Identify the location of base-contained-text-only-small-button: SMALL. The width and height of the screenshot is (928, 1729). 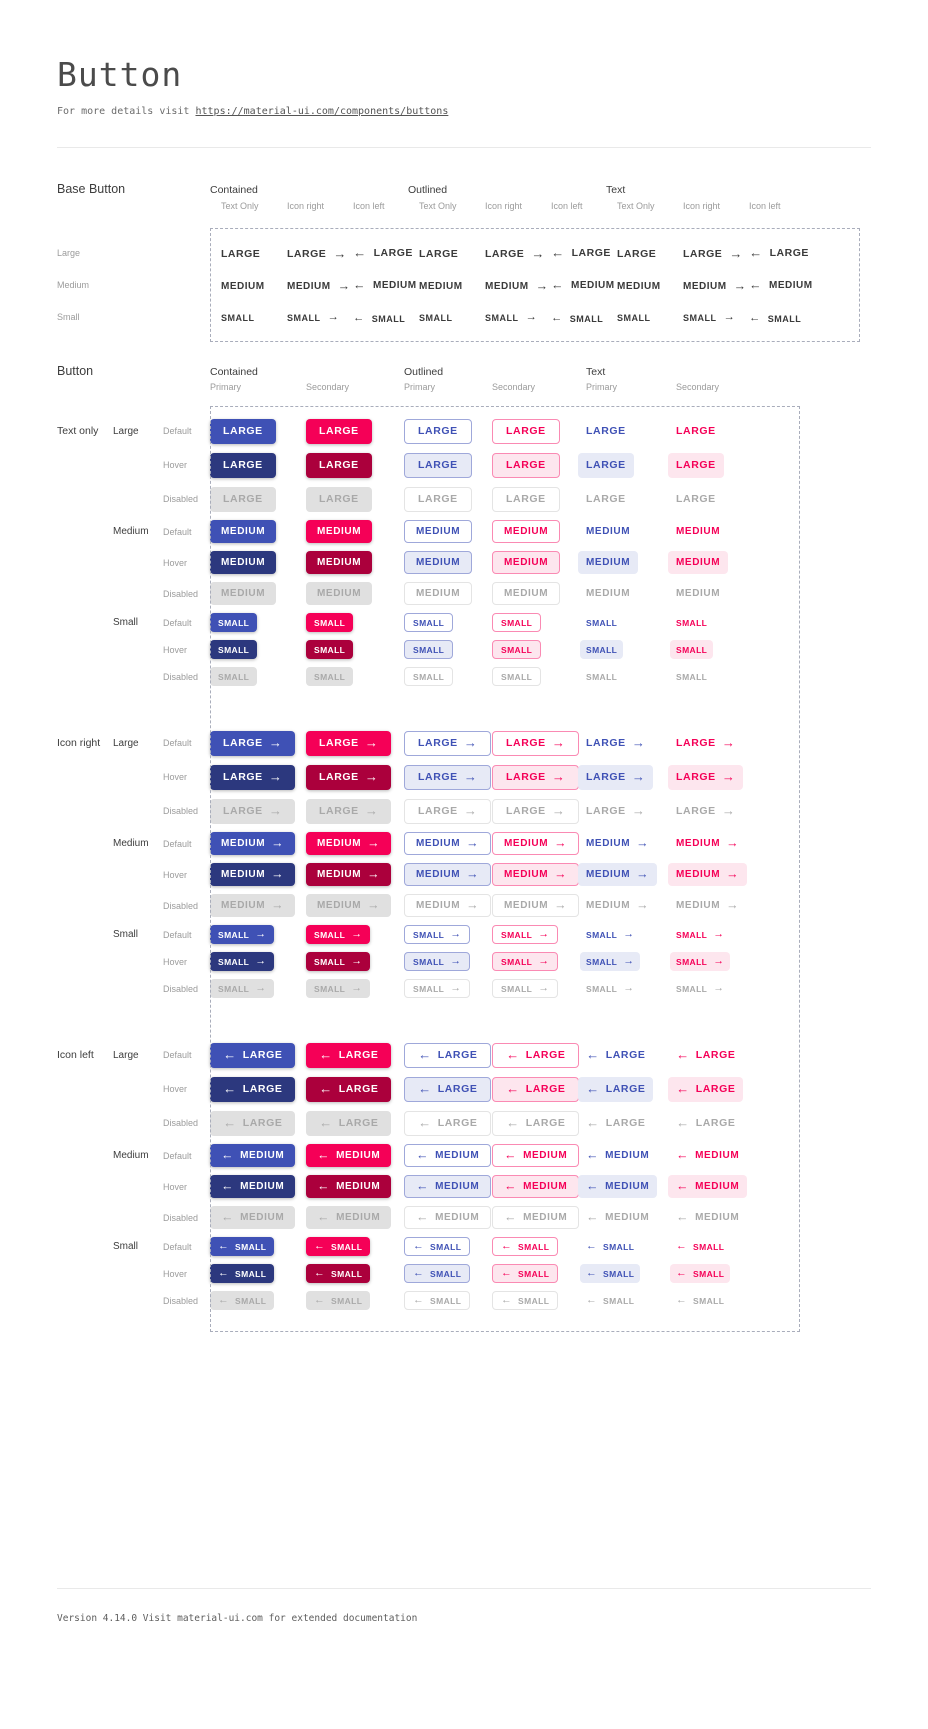
(238, 318).